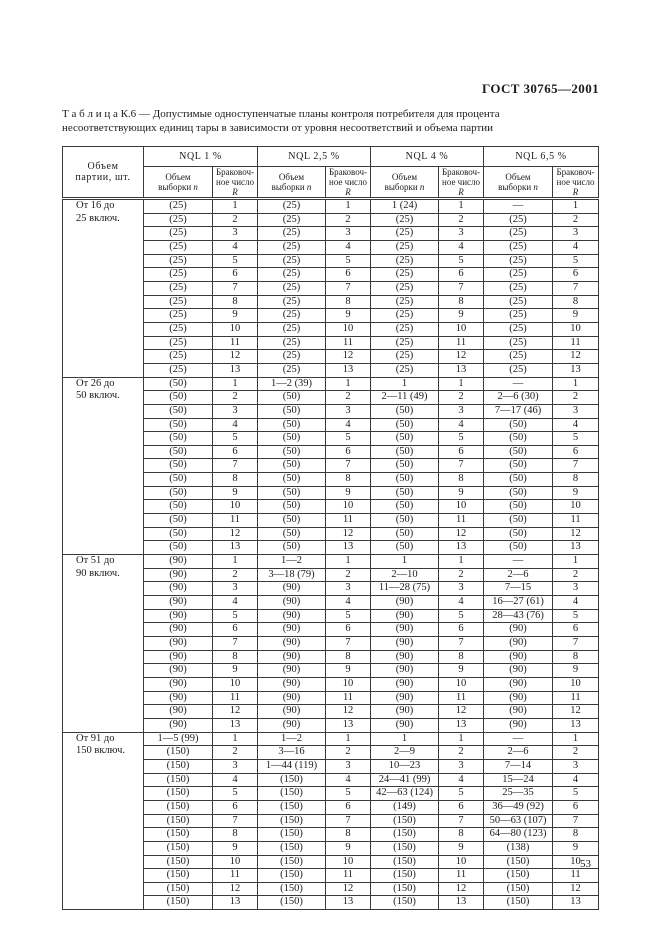  Describe the element at coordinates (405, 793) in the screenshot. I see `sample-size-cell: 42—63 (124)` at that location.